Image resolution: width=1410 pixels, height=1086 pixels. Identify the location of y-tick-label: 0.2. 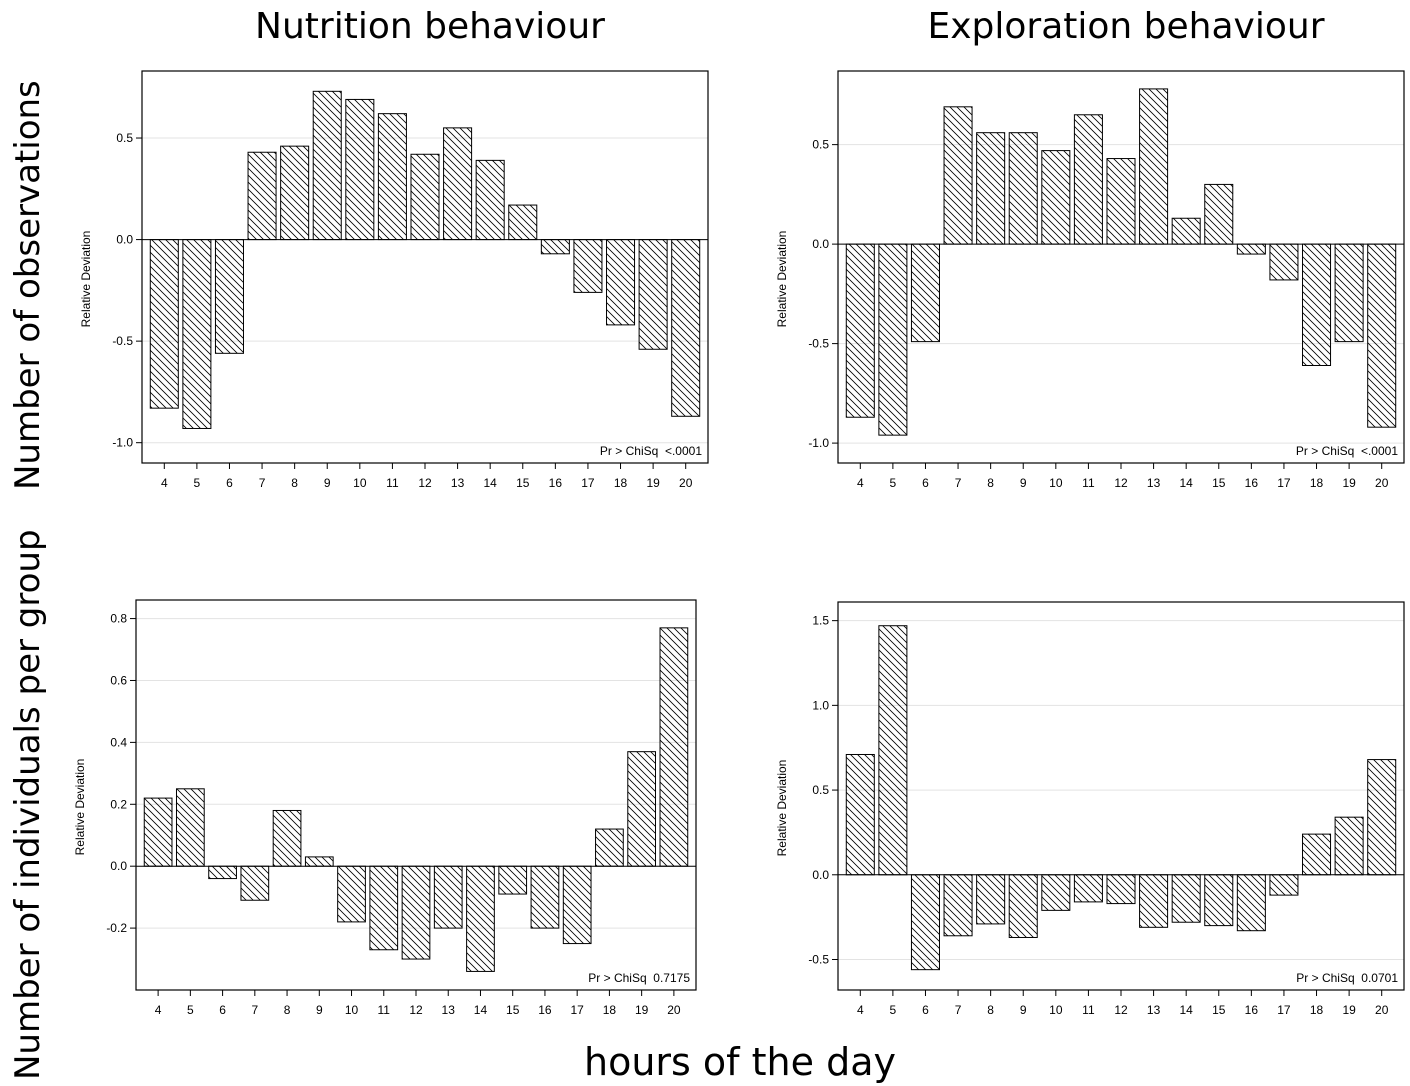
(118, 804).